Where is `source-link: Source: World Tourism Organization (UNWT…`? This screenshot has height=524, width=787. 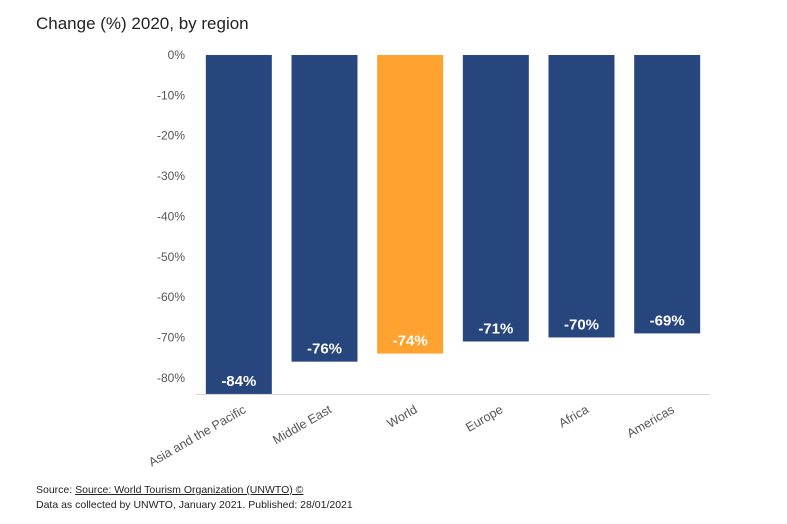
source-link: Source: World Tourism Organization (UNWT… is located at coordinates (189, 490).